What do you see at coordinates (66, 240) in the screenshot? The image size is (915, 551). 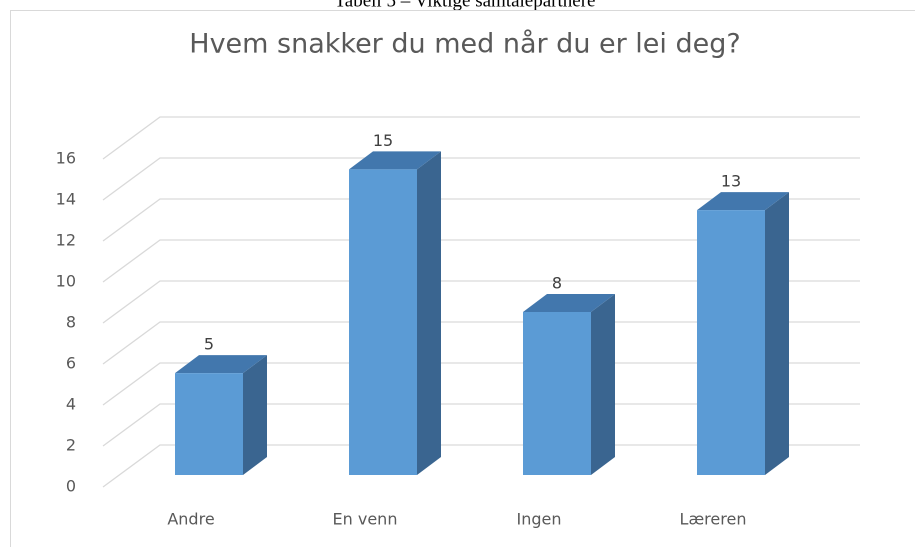 I see `y-tick-label: 12` at bounding box center [66, 240].